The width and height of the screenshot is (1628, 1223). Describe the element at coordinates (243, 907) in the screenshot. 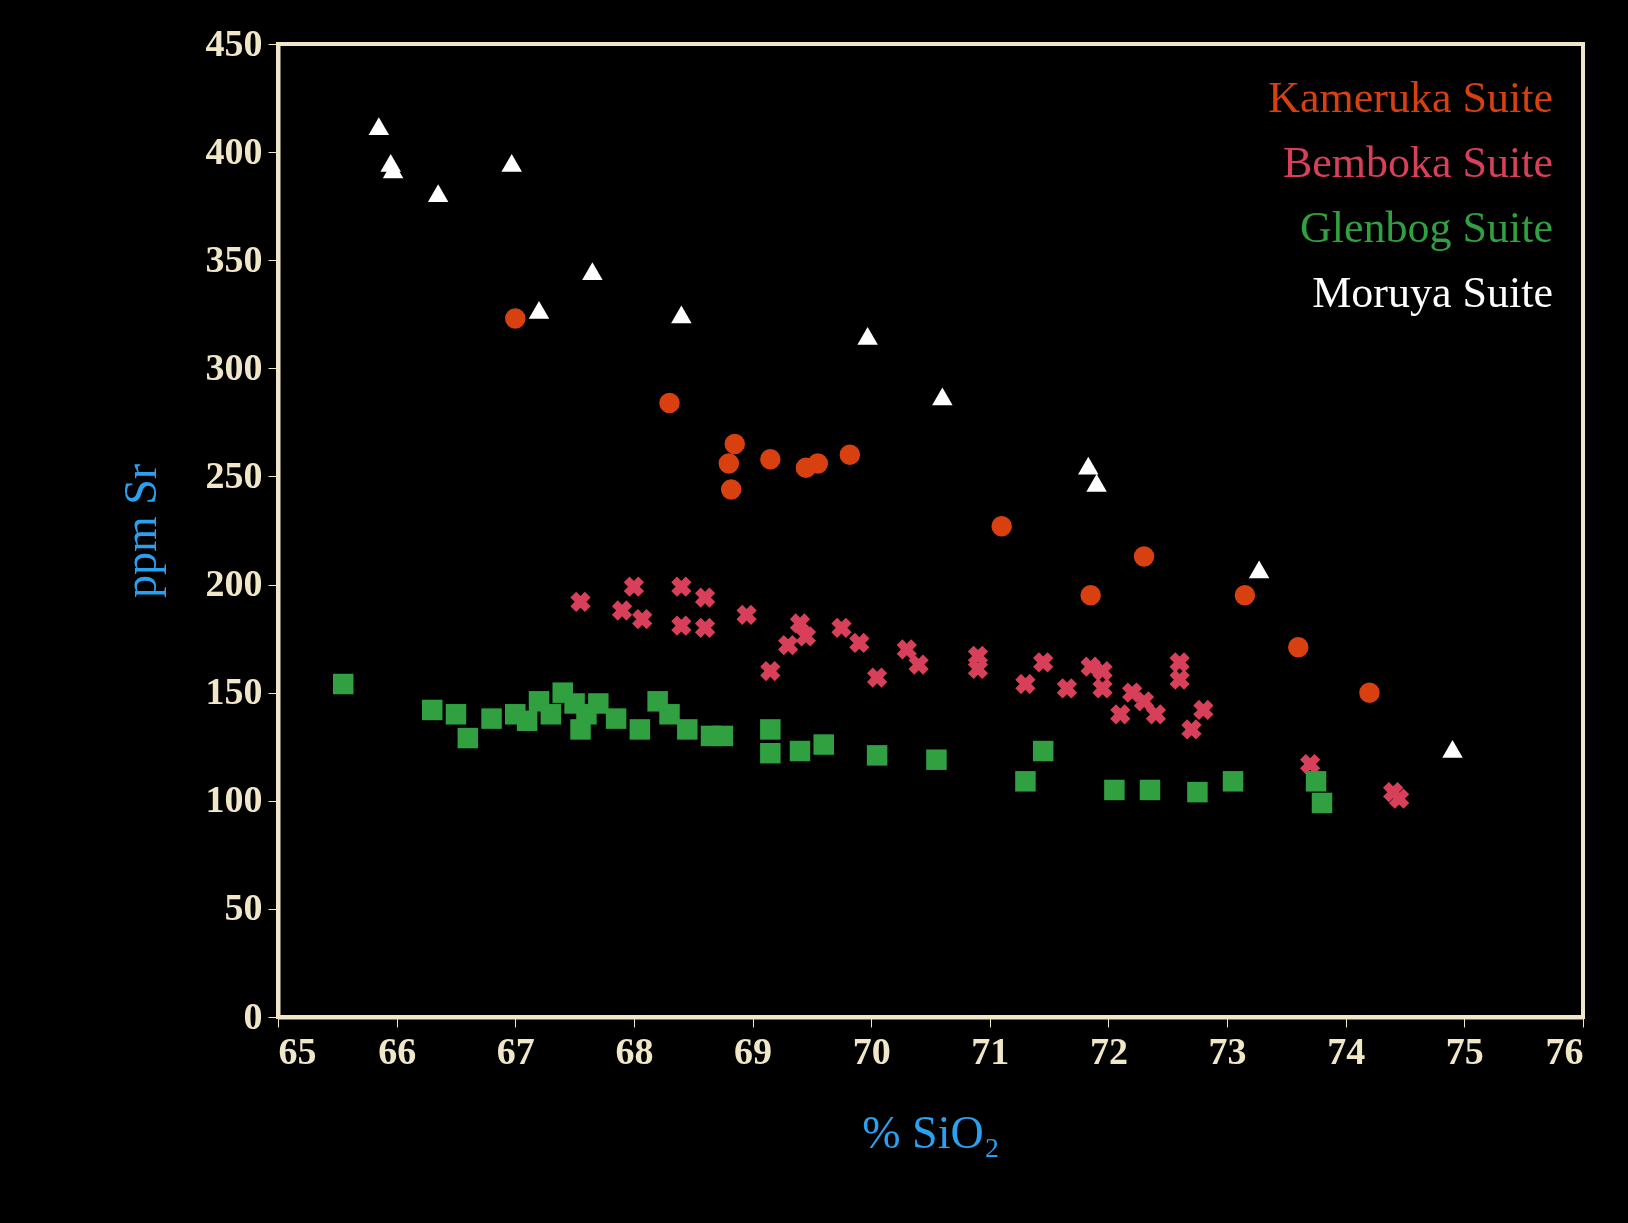

I see `y-tick-label: 50` at that location.